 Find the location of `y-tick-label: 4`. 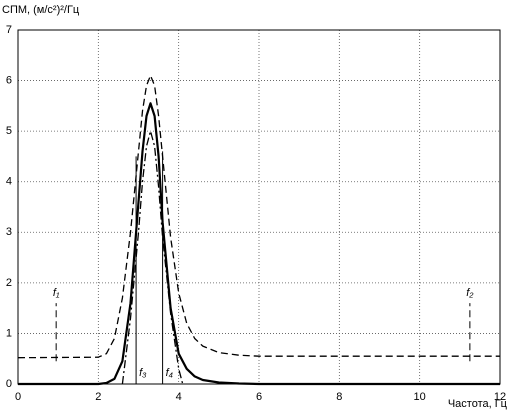

y-tick-label: 4 is located at coordinates (9, 182).